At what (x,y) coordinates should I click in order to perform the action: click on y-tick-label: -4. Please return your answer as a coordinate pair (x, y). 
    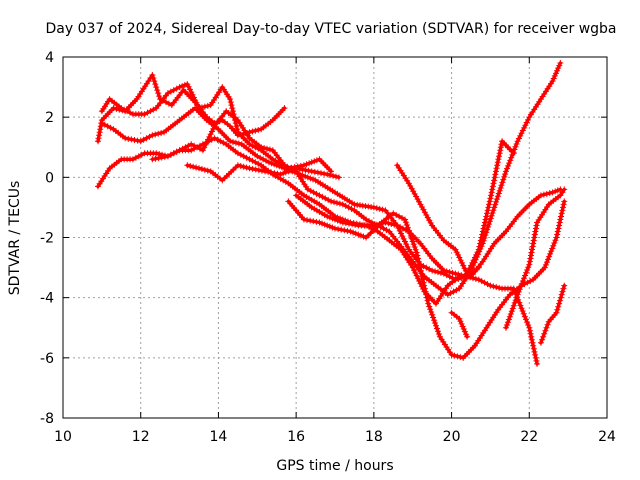
    Looking at the image, I should click on (47, 299).